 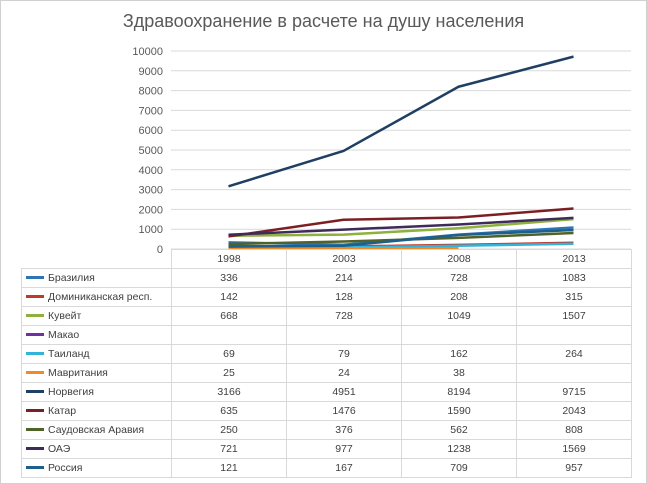 What do you see at coordinates (78, 373) in the screenshot?
I see `series-name: Мавритания` at bounding box center [78, 373].